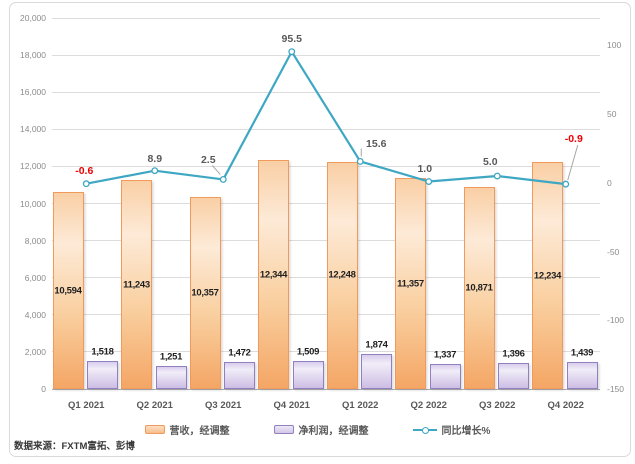 The width and height of the screenshot is (635, 464). I want to click on profit-bar-label: 1,251, so click(171, 357).